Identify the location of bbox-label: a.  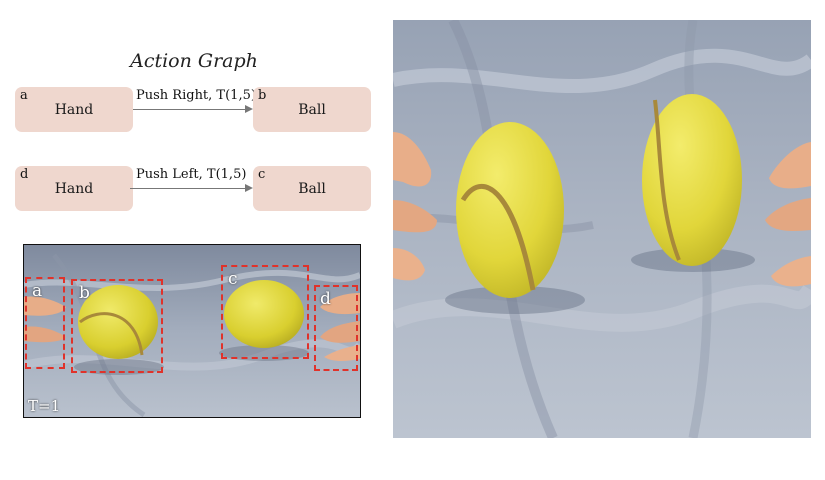
(37, 291).